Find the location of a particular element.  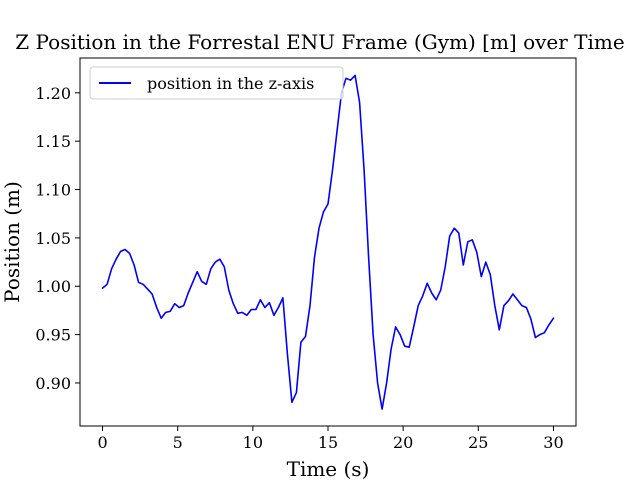

y-axis-label: Position (m) is located at coordinates (12, 242).